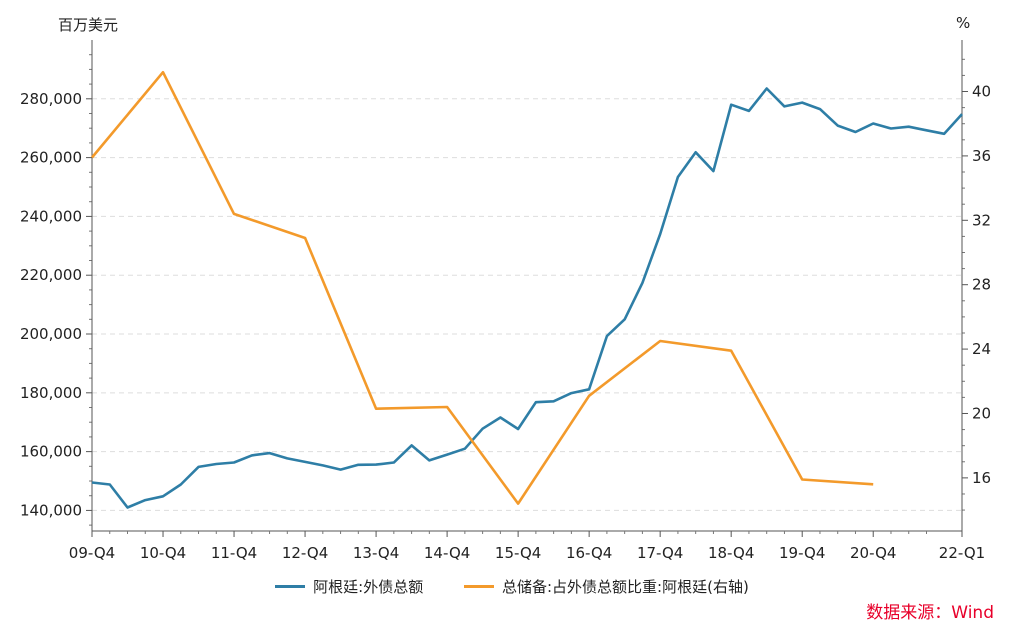  I want to click on y-left-tick-label: 220,000, so click(51, 275).